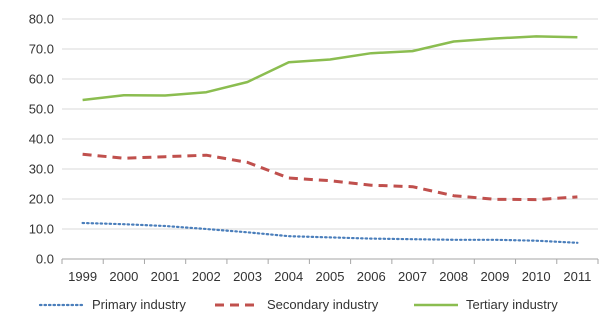 This screenshot has height=325, width=603. Describe the element at coordinates (123, 276) in the screenshot. I see `x-tick-label: 2000` at that location.